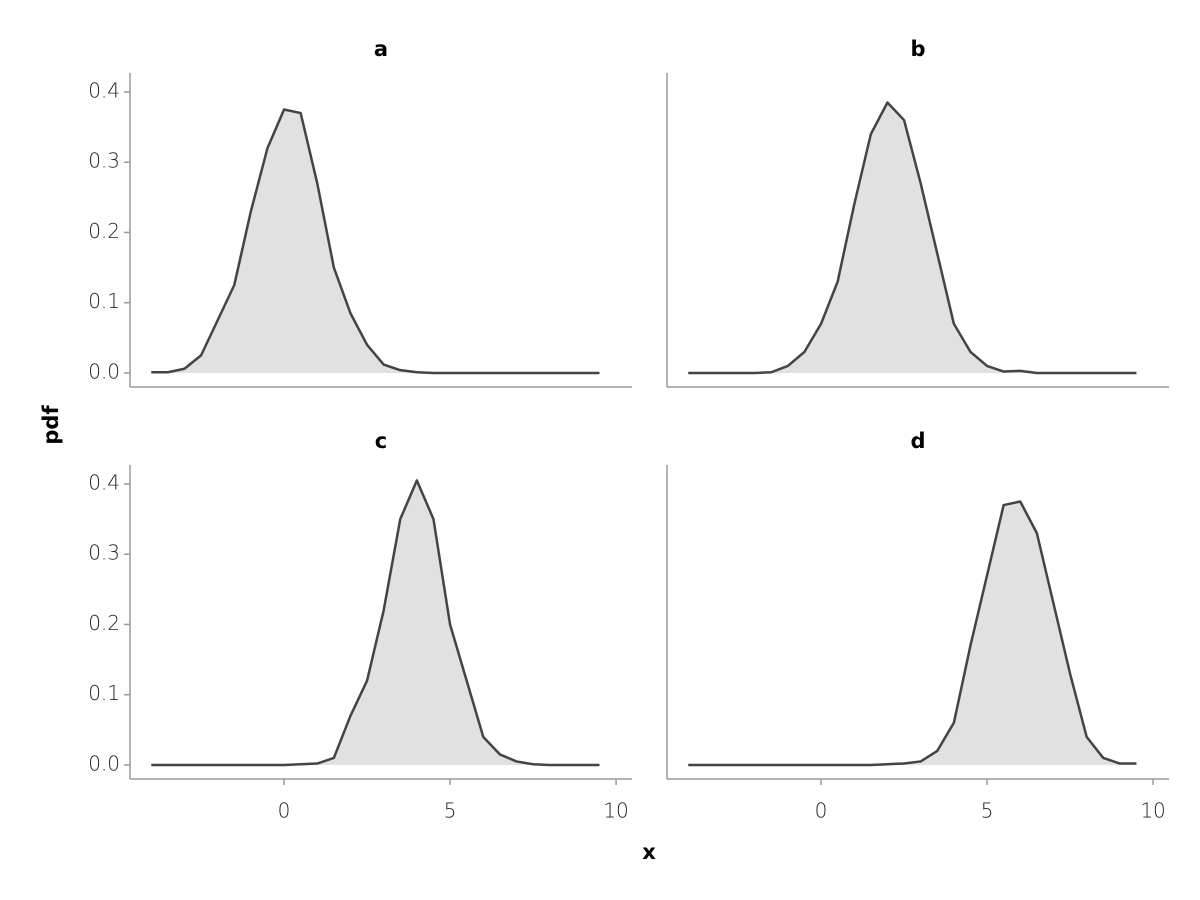 This screenshot has width=1200, height=900. Describe the element at coordinates (51, 425) in the screenshot. I see `y-axis-label: pdf` at that location.